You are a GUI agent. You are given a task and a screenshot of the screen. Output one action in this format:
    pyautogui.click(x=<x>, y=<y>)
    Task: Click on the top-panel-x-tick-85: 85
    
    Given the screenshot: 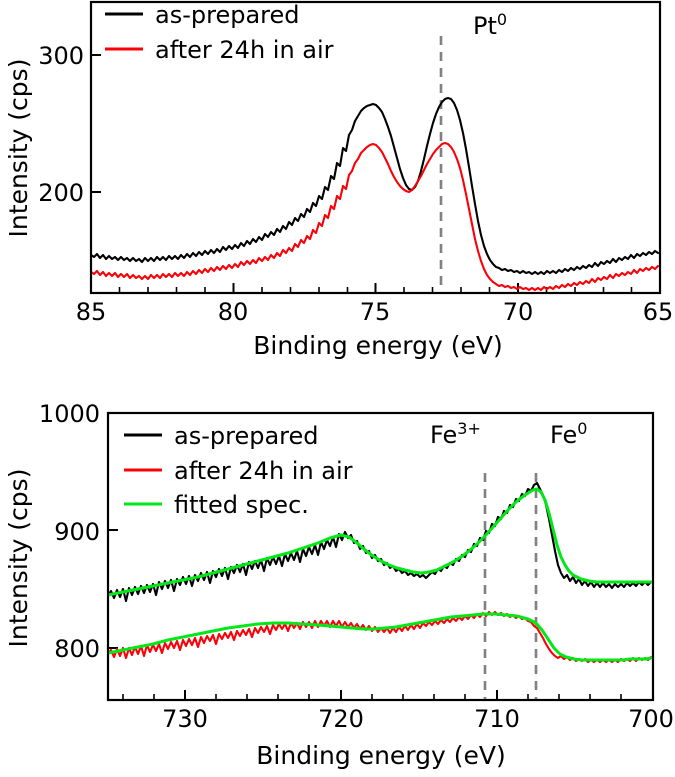 What is the action you would take?
    pyautogui.click(x=91, y=312)
    